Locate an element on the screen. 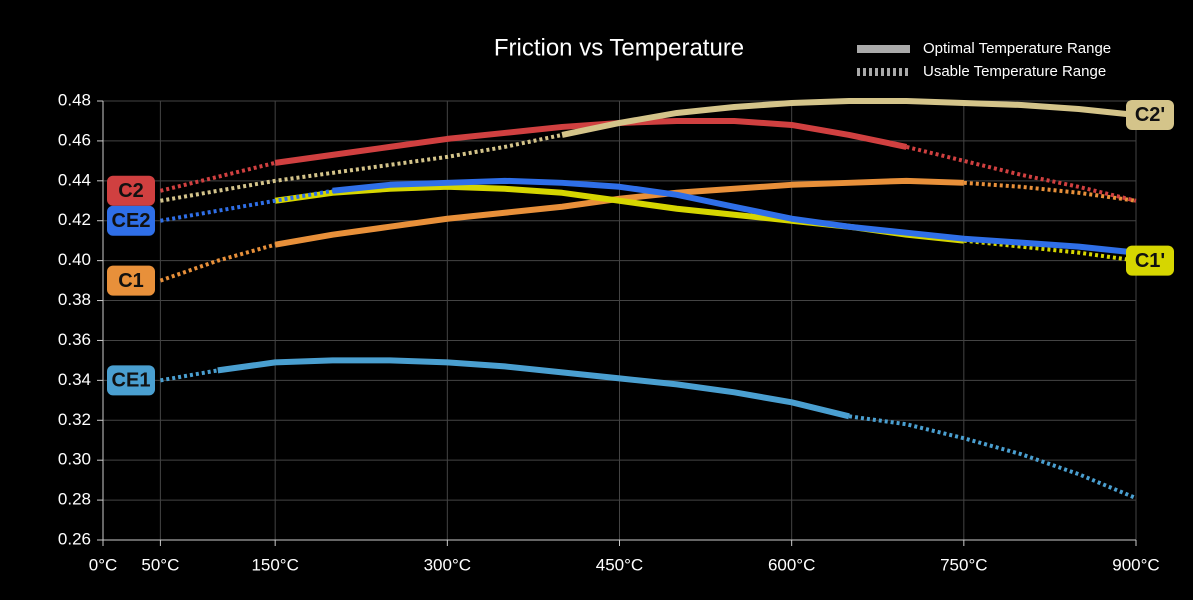 The width and height of the screenshot is (1193, 600). y-tick-label: 0.44 is located at coordinates (74, 179).